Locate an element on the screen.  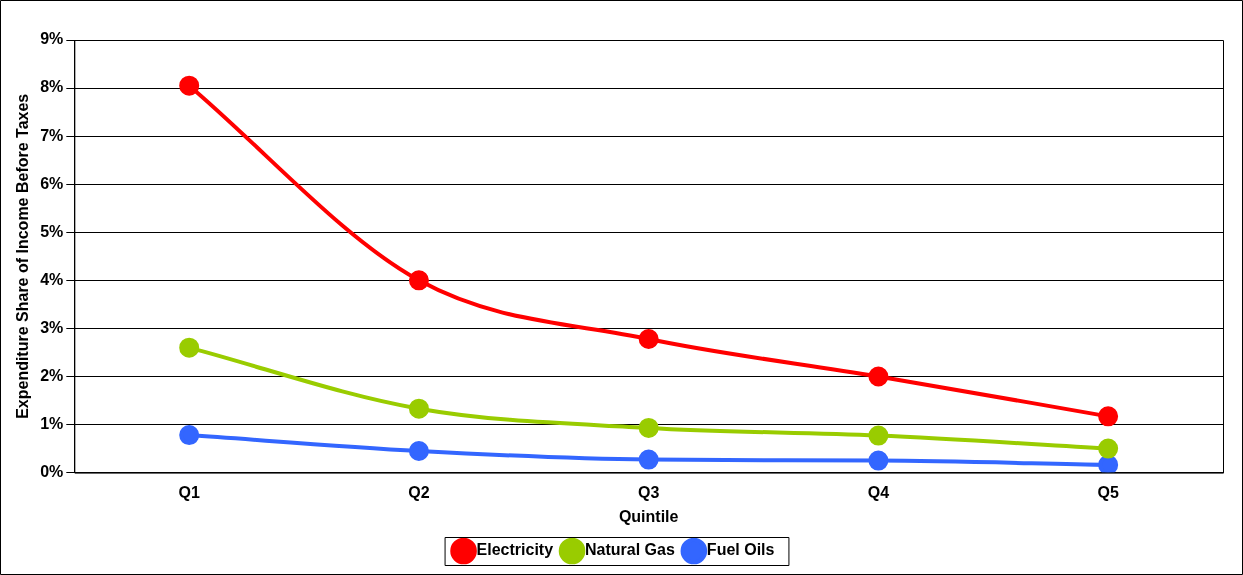
y-tick-label: 2% is located at coordinates (52, 375).